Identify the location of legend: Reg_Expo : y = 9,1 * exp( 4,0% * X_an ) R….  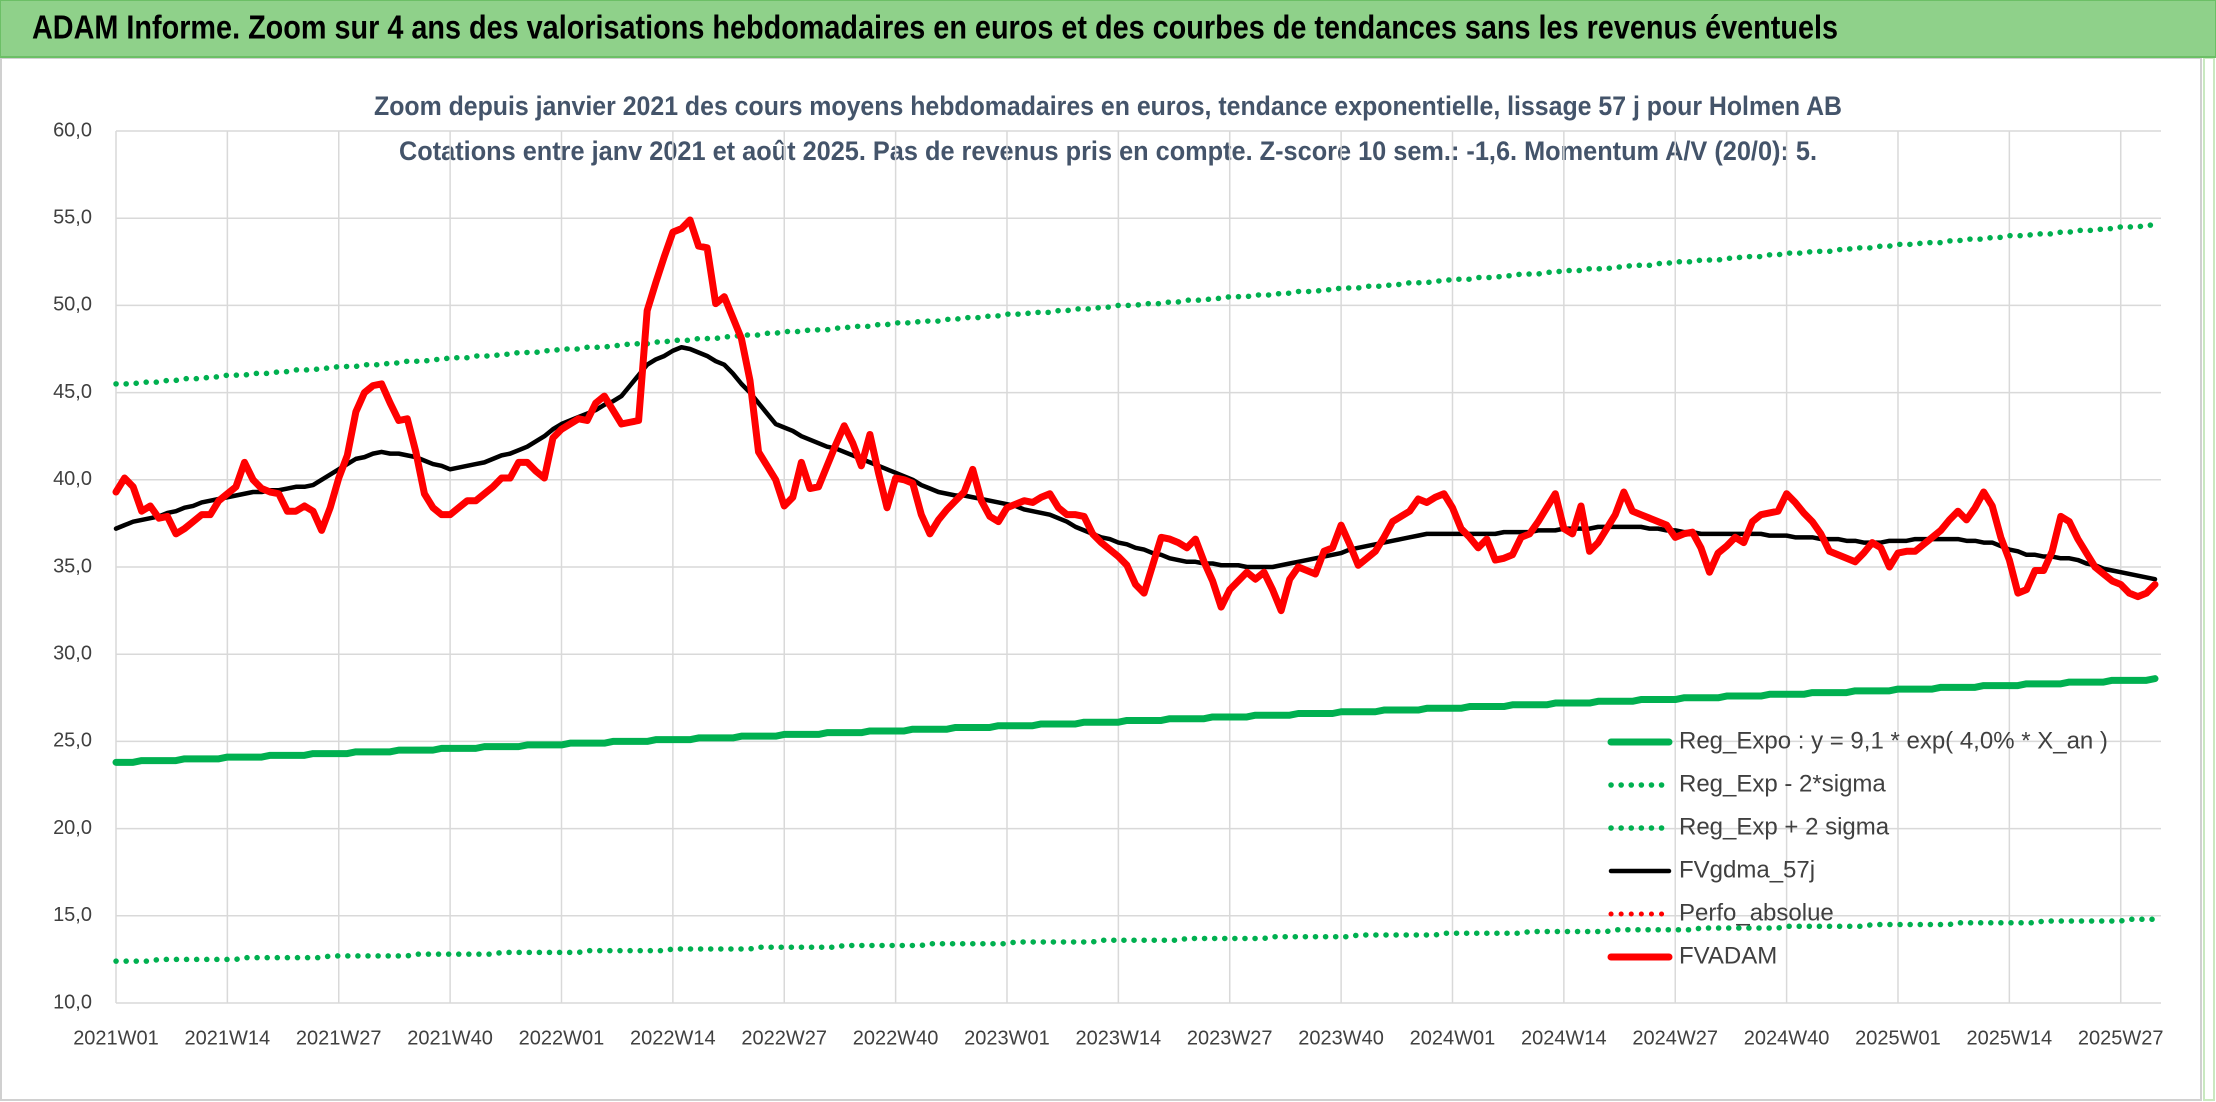
(1857, 848).